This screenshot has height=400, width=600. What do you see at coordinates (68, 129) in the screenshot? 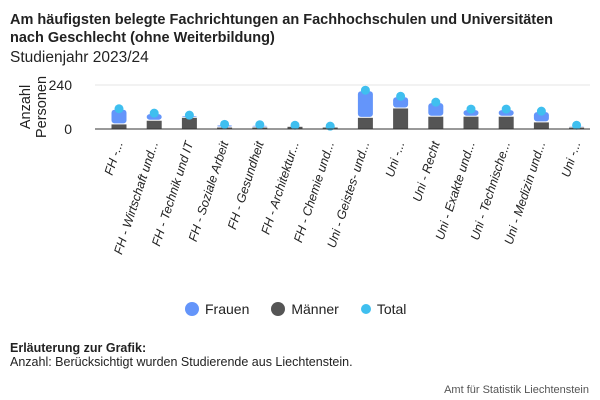
I see `y-tick-label: 0` at bounding box center [68, 129].